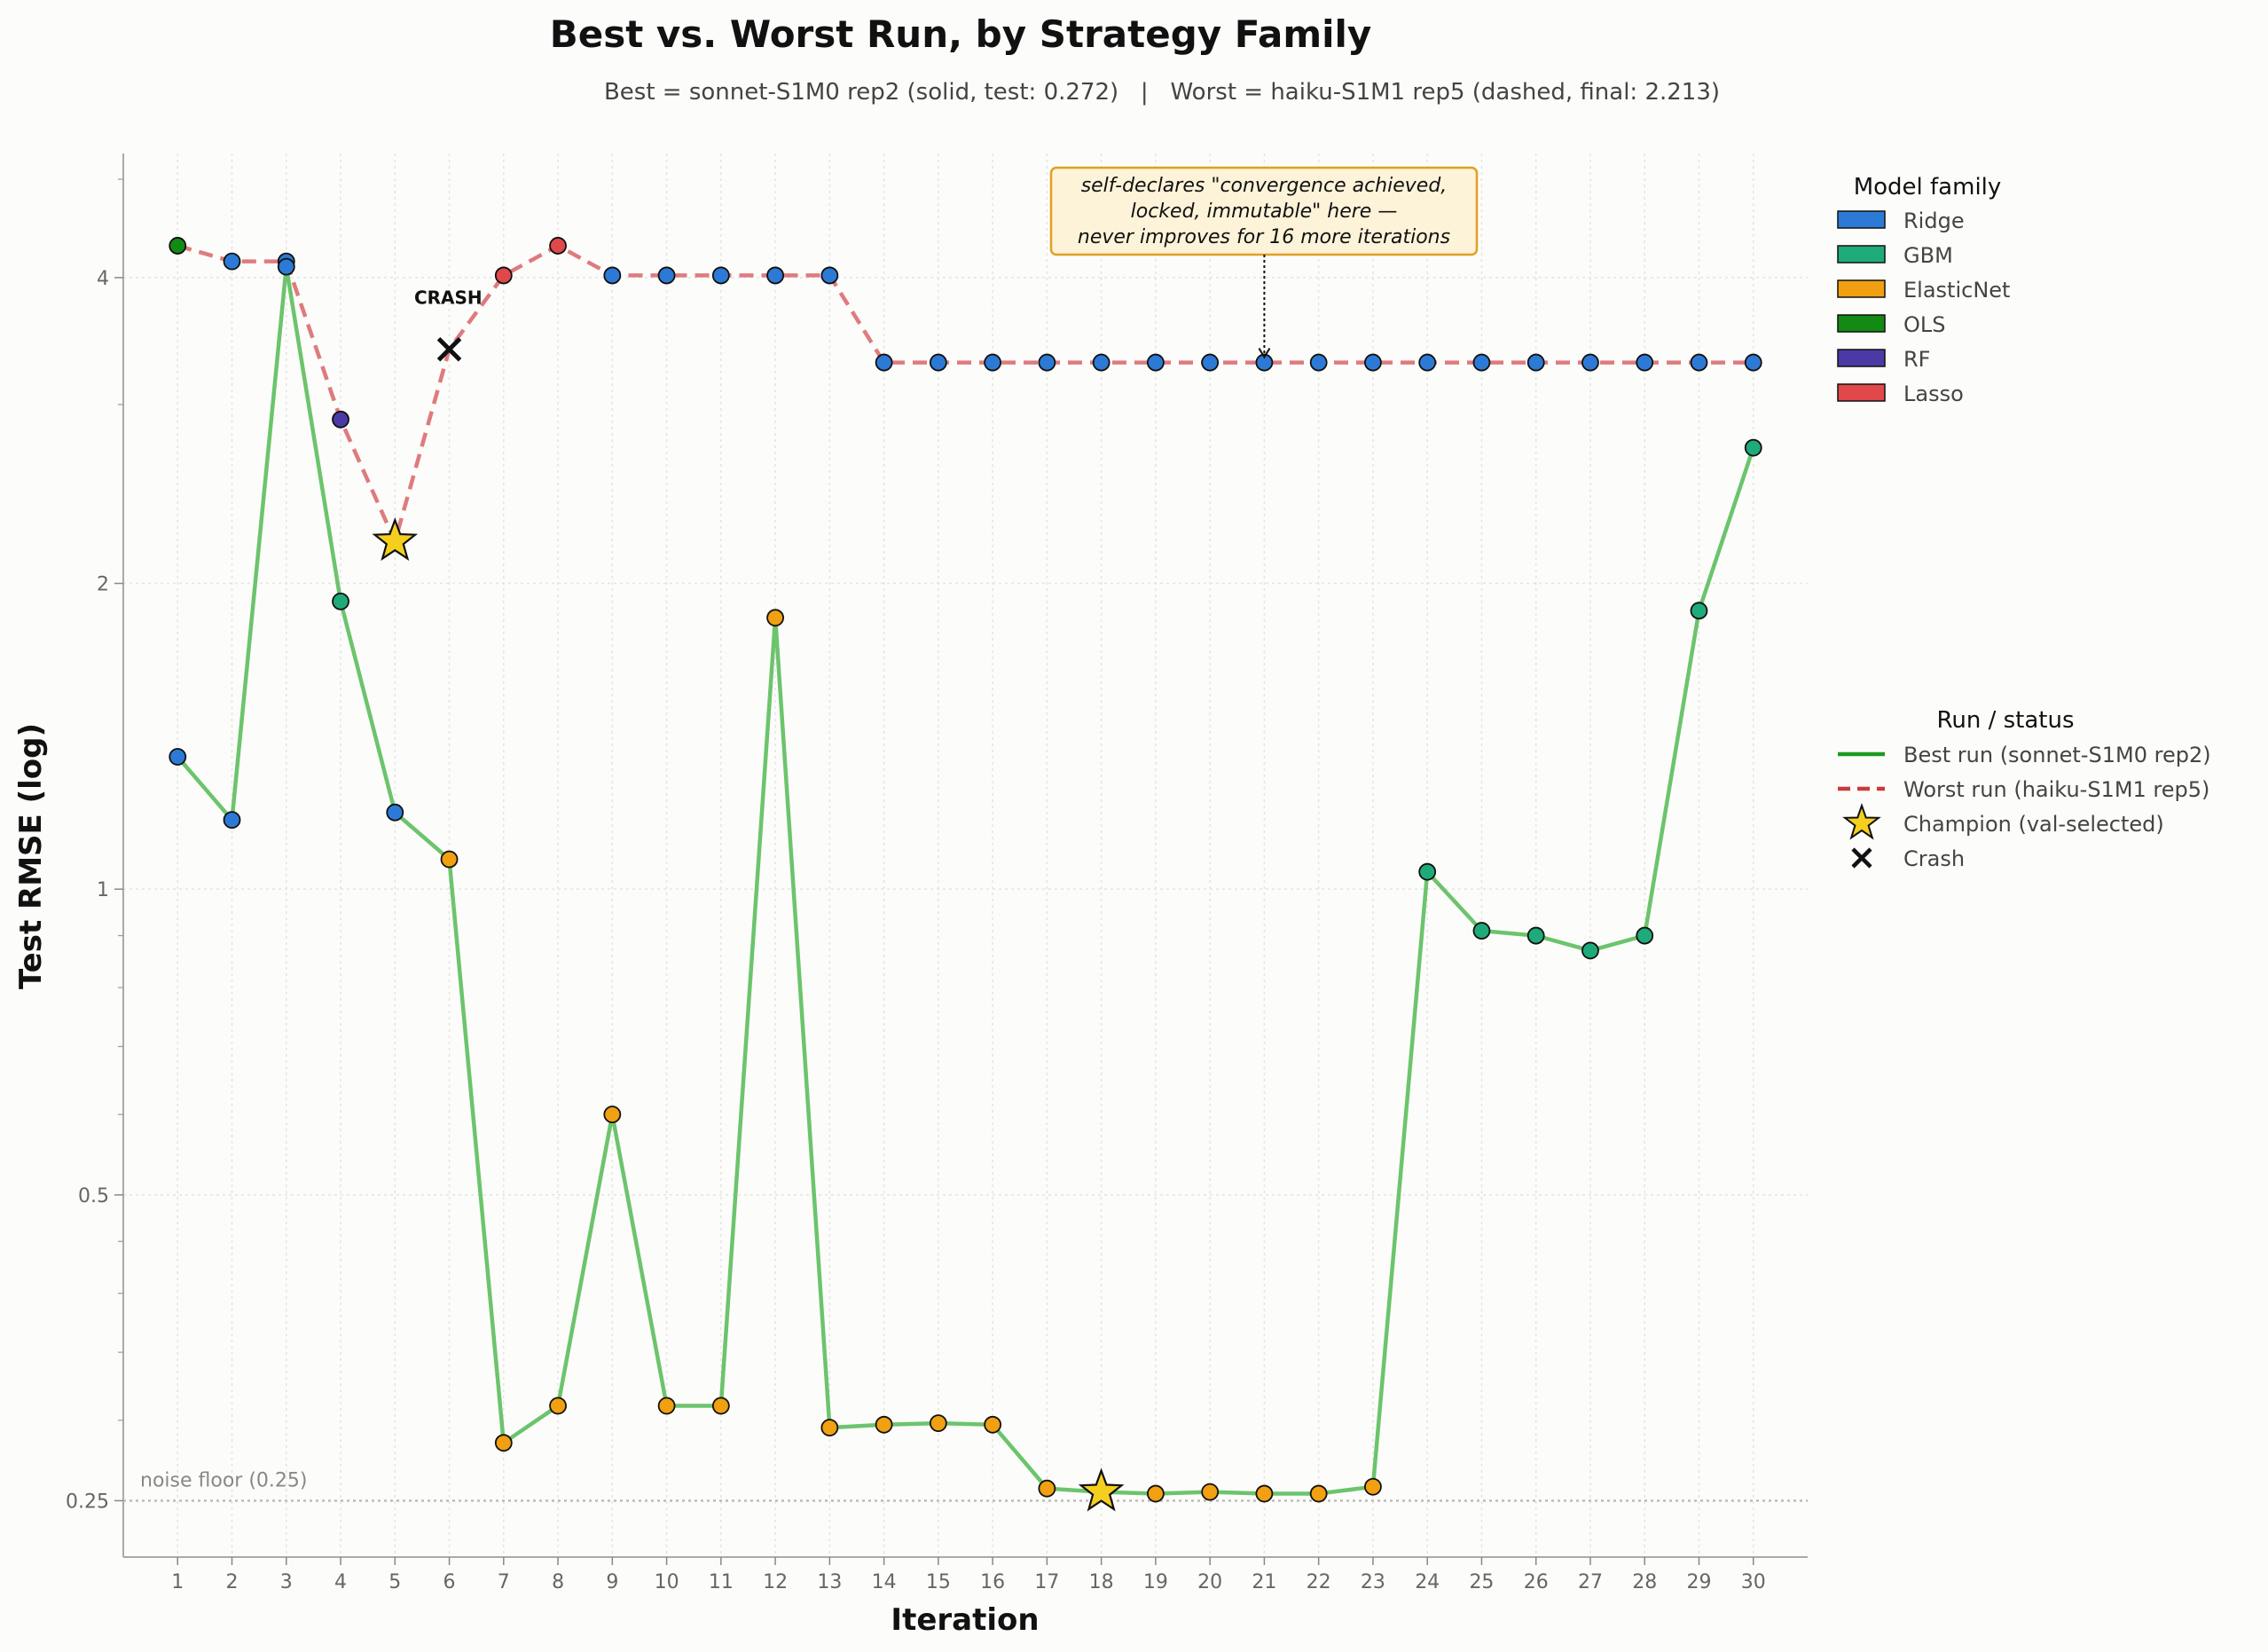 This screenshot has width=2268, height=1652. Describe the element at coordinates (1862, 288) in the screenshot. I see `legend-swatch-elasticnet` at that location.